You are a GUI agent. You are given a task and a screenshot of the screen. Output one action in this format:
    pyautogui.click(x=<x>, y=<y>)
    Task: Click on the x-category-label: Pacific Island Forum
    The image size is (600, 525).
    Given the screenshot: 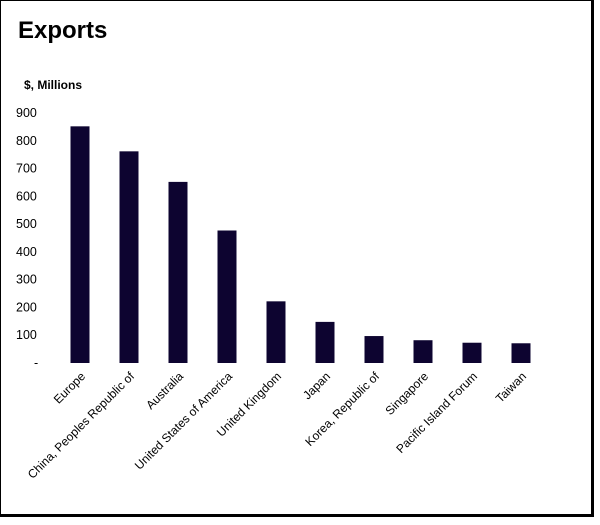 What is the action you would take?
    pyautogui.click(x=436, y=412)
    